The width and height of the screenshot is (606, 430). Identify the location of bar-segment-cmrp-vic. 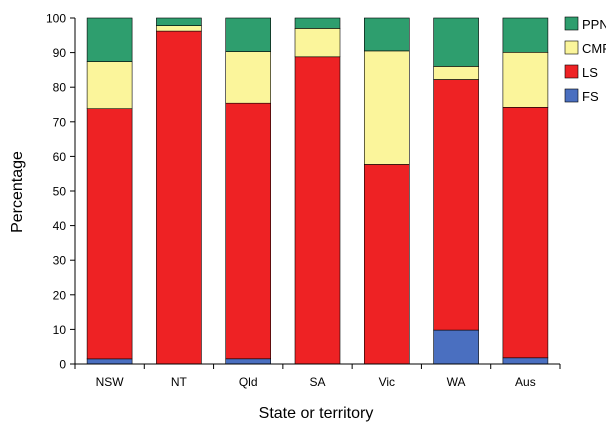
(386, 107).